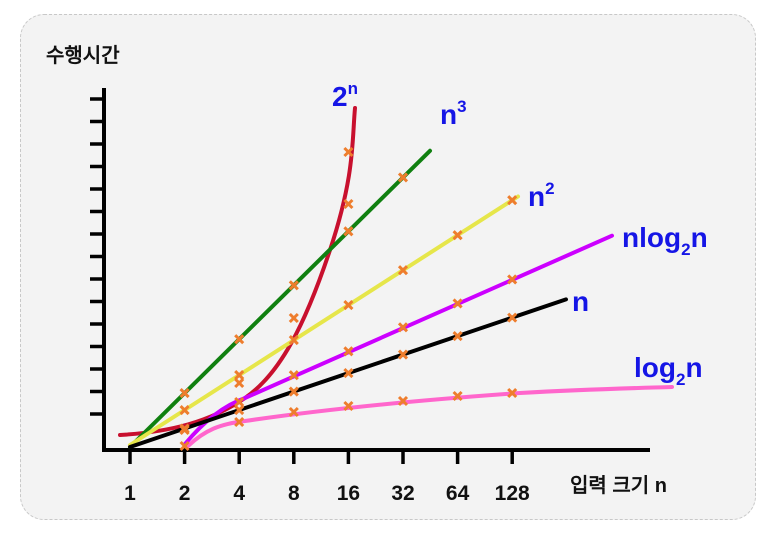 Image resolution: width=770 pixels, height=537 pixels. I want to click on series-line, so click(430, 416).